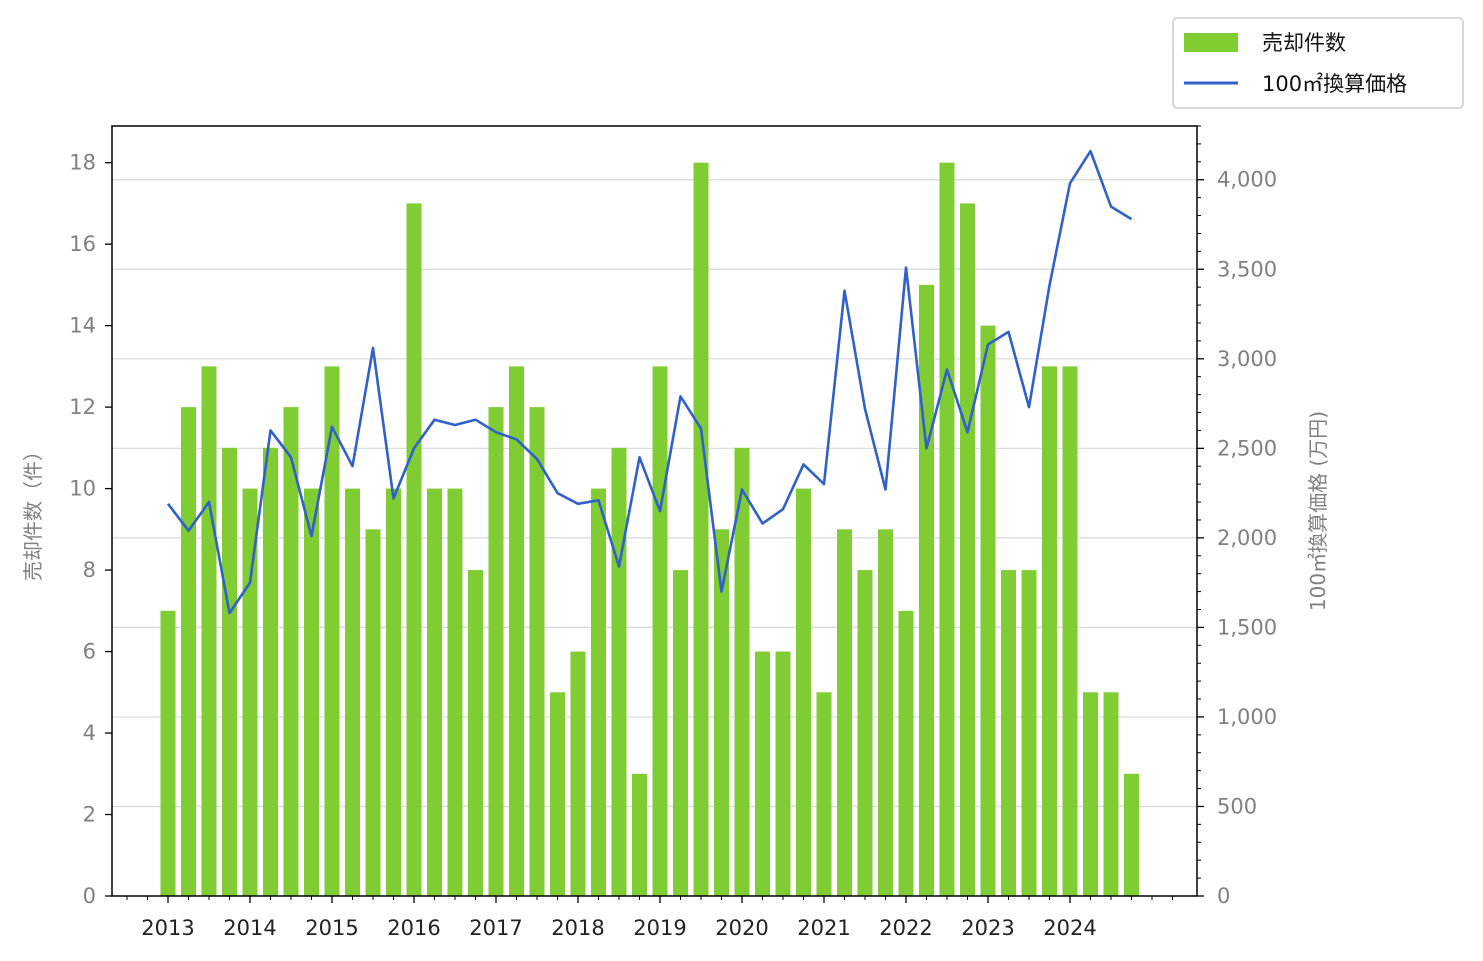  Describe the element at coordinates (82, 326) in the screenshot. I see `left-tick-label: 14` at that location.